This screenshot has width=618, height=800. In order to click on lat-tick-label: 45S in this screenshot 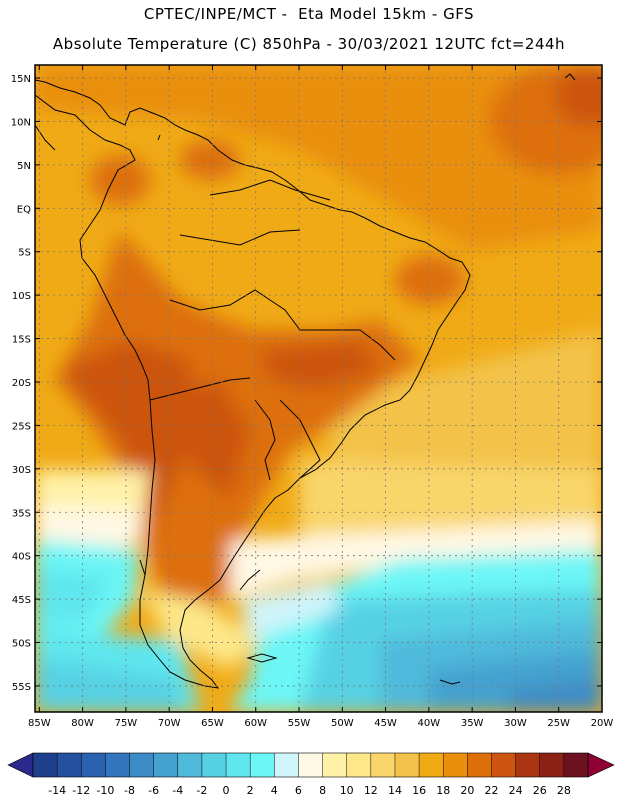, I will do `click(21, 600)`.